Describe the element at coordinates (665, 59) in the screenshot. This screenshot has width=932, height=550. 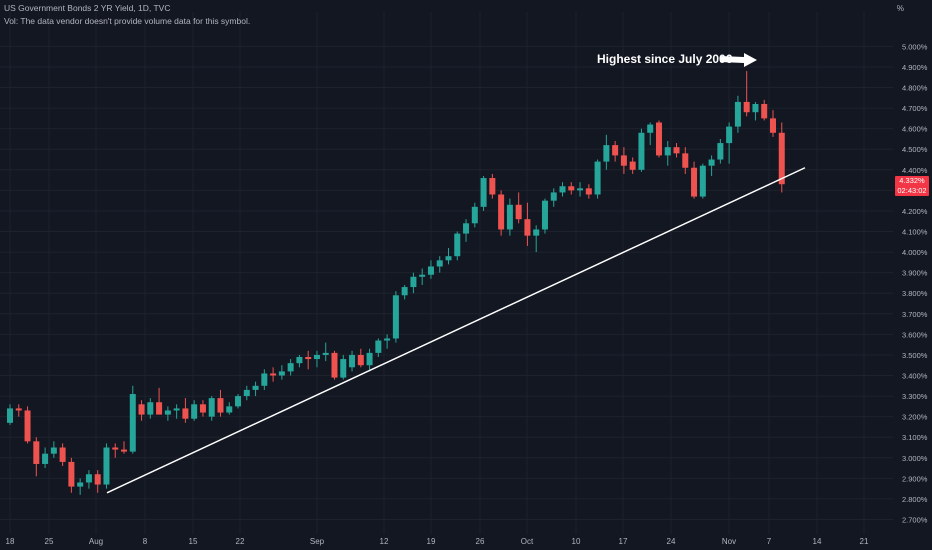
I see `annotation-text: Highest since July 2006` at that location.